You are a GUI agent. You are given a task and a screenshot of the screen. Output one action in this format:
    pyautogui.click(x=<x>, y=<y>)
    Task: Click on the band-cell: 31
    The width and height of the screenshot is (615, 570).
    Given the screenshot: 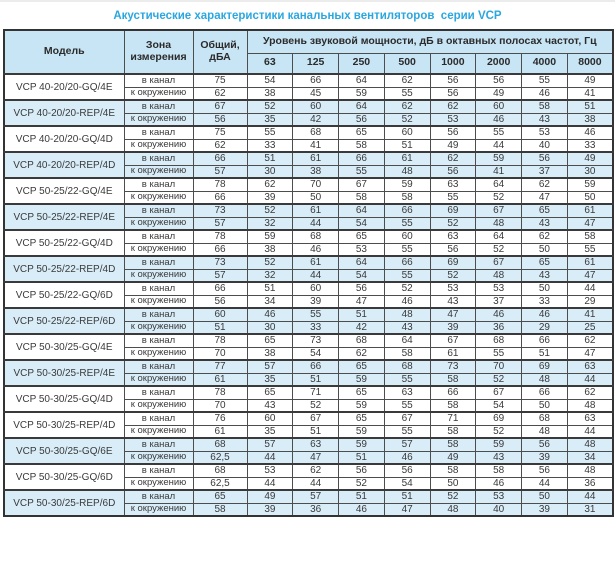 What is the action you would take?
    pyautogui.click(x=590, y=509)
    